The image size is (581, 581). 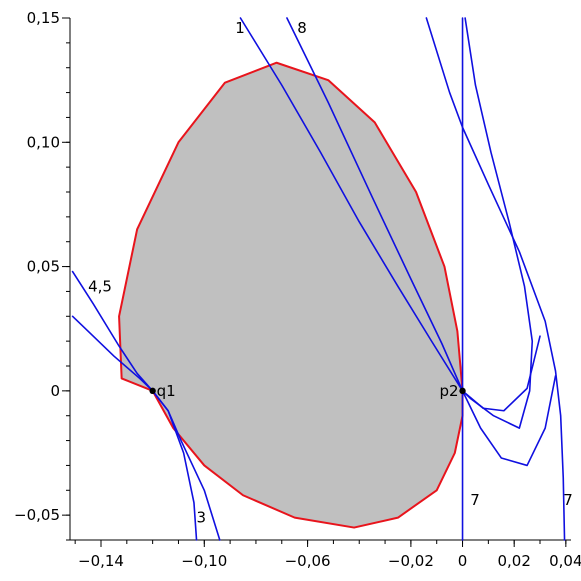 What do you see at coordinates (43, 142) in the screenshot?
I see `y-tick-label: 0,10` at bounding box center [43, 142].